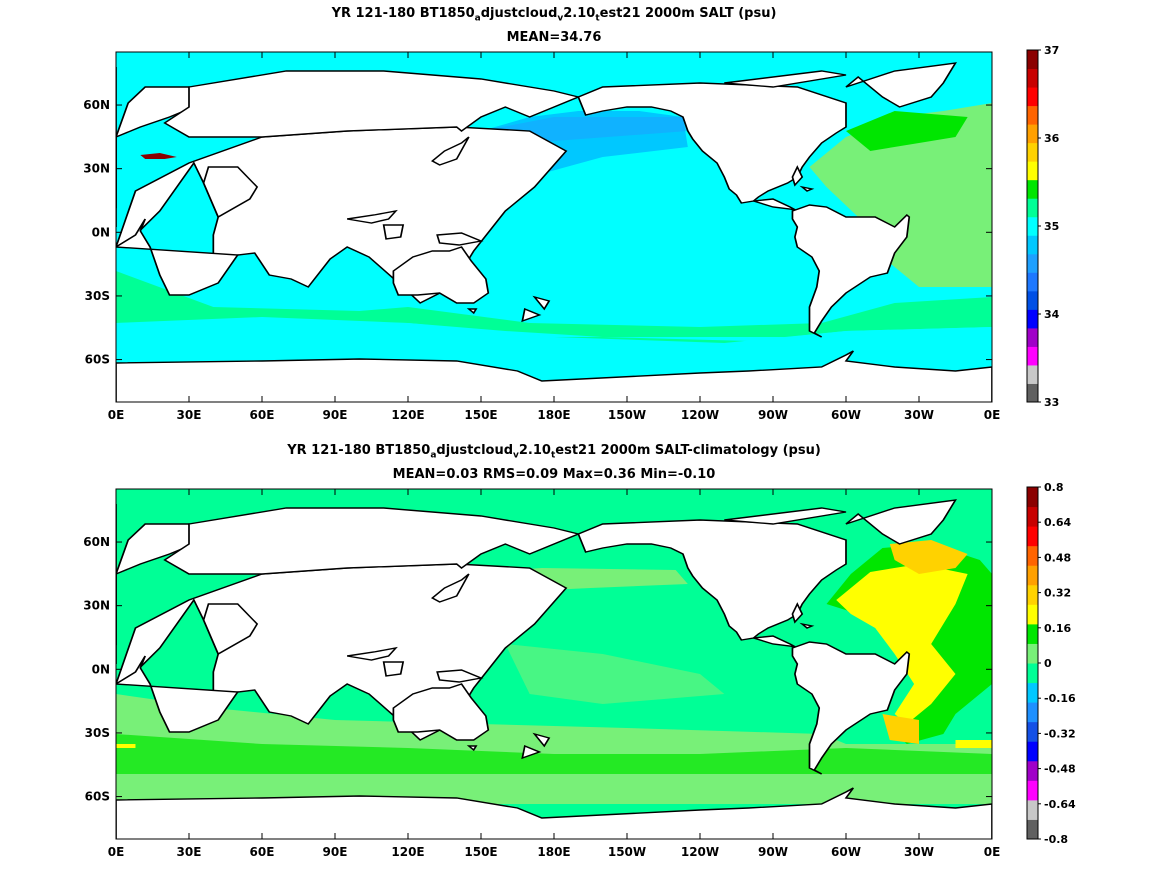  What do you see at coordinates (97, 733) in the screenshot?
I see `panel2-ytick-label: 30S` at bounding box center [97, 733].